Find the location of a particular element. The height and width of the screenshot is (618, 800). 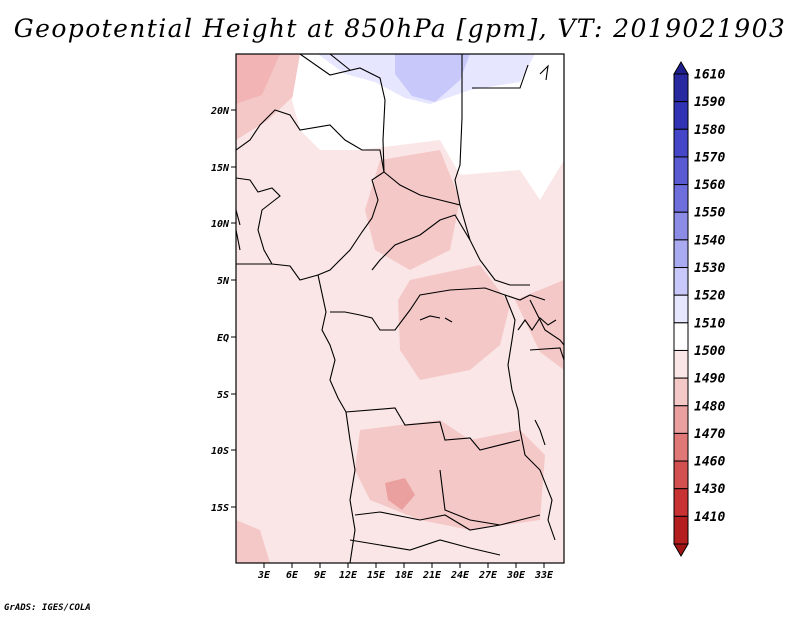

lat-tick-labels: 20N 15N 10N 5N EQ 5S 10S 15S is located at coordinates (220, 310).